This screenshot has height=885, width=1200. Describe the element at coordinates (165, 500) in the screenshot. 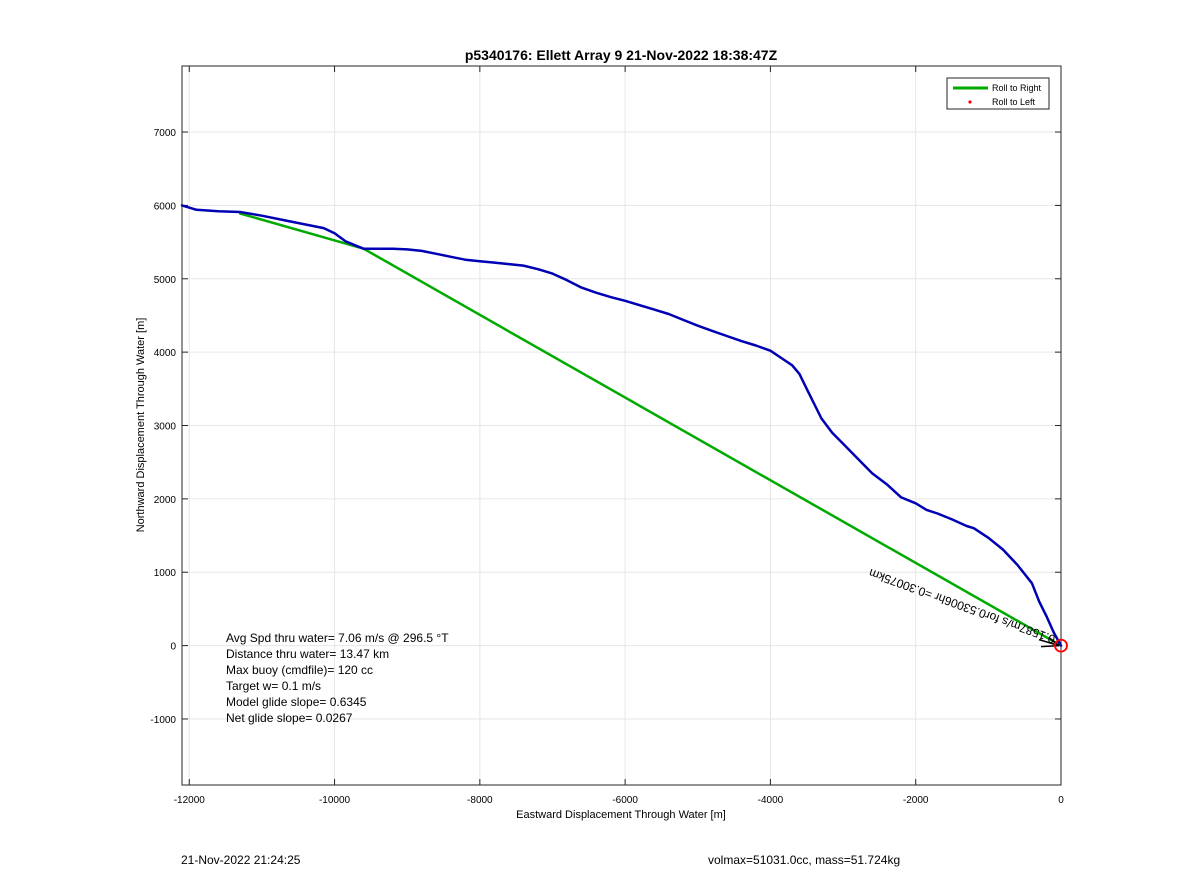

I see `y-tick-label: 2000` at that location.